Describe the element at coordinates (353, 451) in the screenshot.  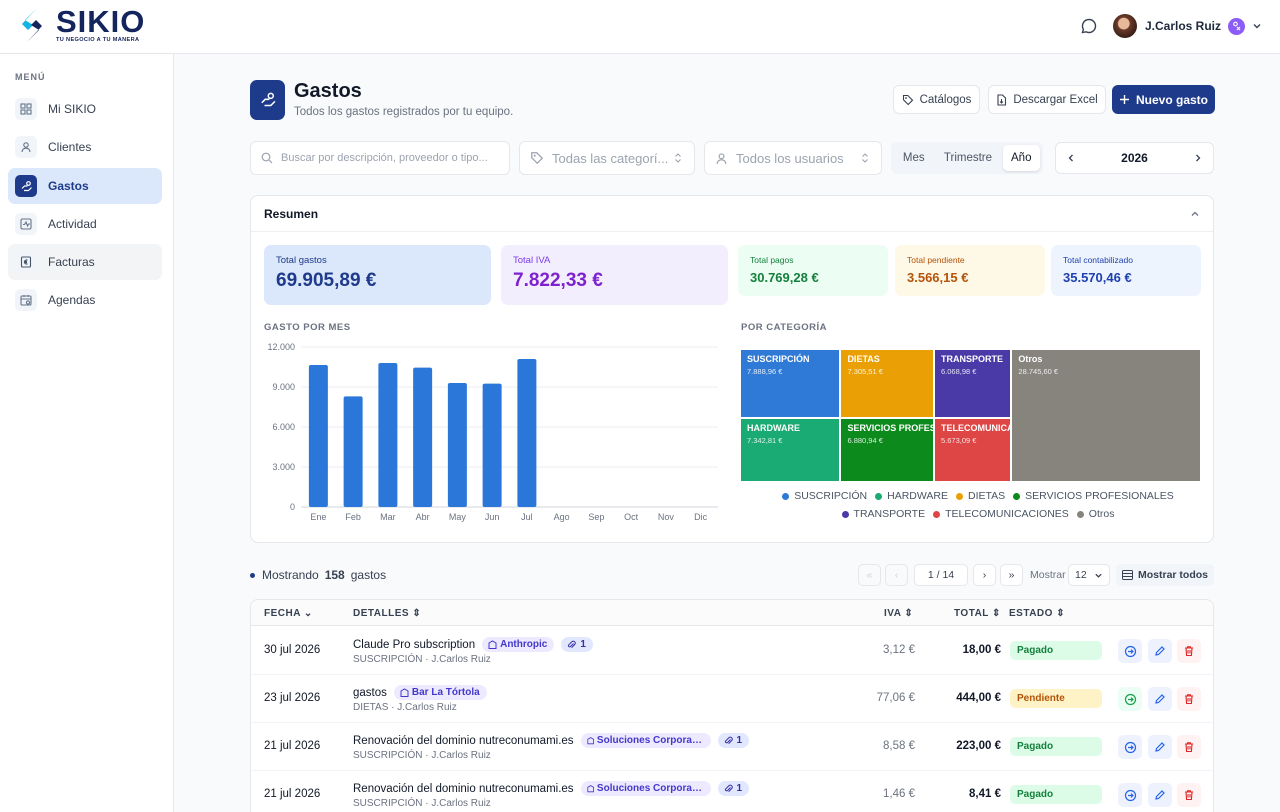
I see `bar-feb` at that location.